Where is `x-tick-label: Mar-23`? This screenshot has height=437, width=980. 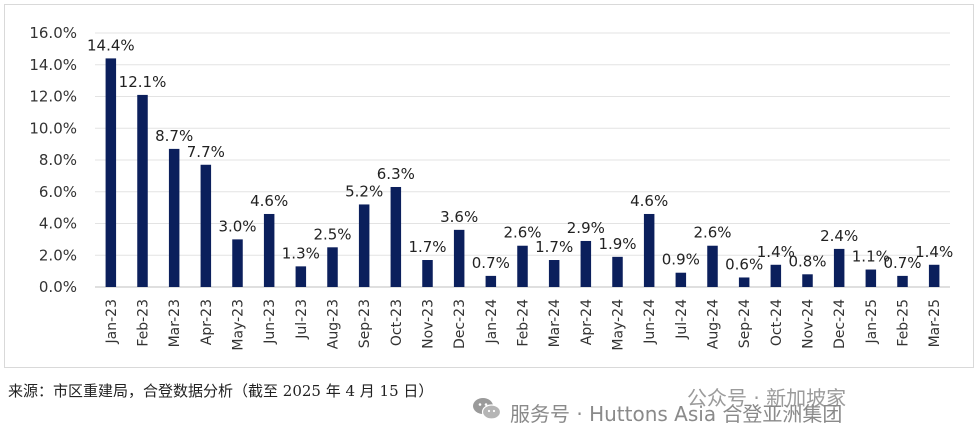
x-tick-label: Mar-23 is located at coordinates (175, 323).